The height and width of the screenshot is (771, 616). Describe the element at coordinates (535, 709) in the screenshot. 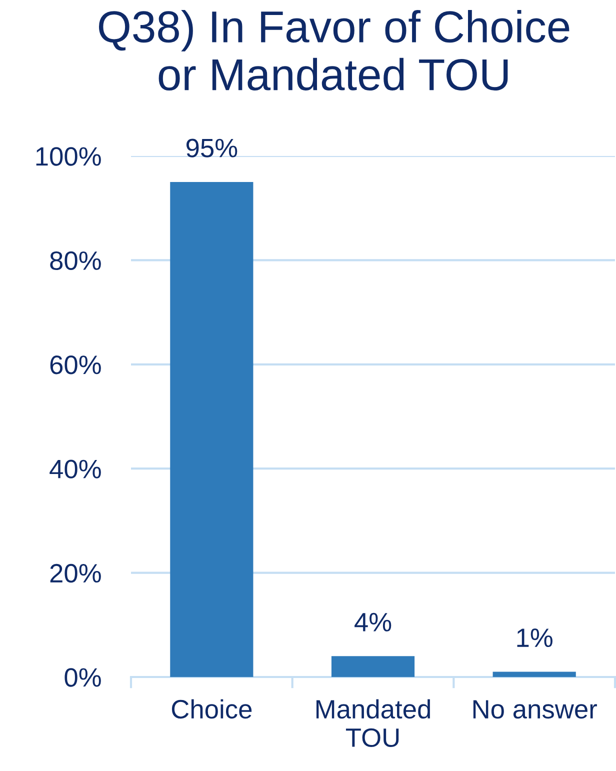

I see `x-tick-label: No answer` at that location.